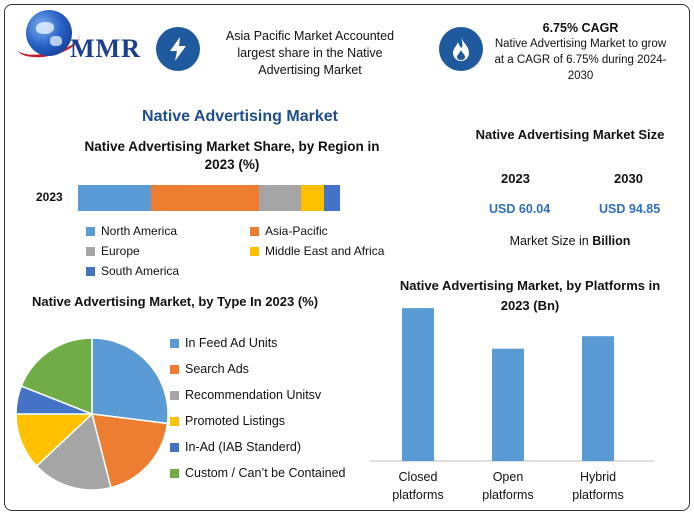  Describe the element at coordinates (418, 477) in the screenshot. I see `platform-tick-label: Closed` at that location.